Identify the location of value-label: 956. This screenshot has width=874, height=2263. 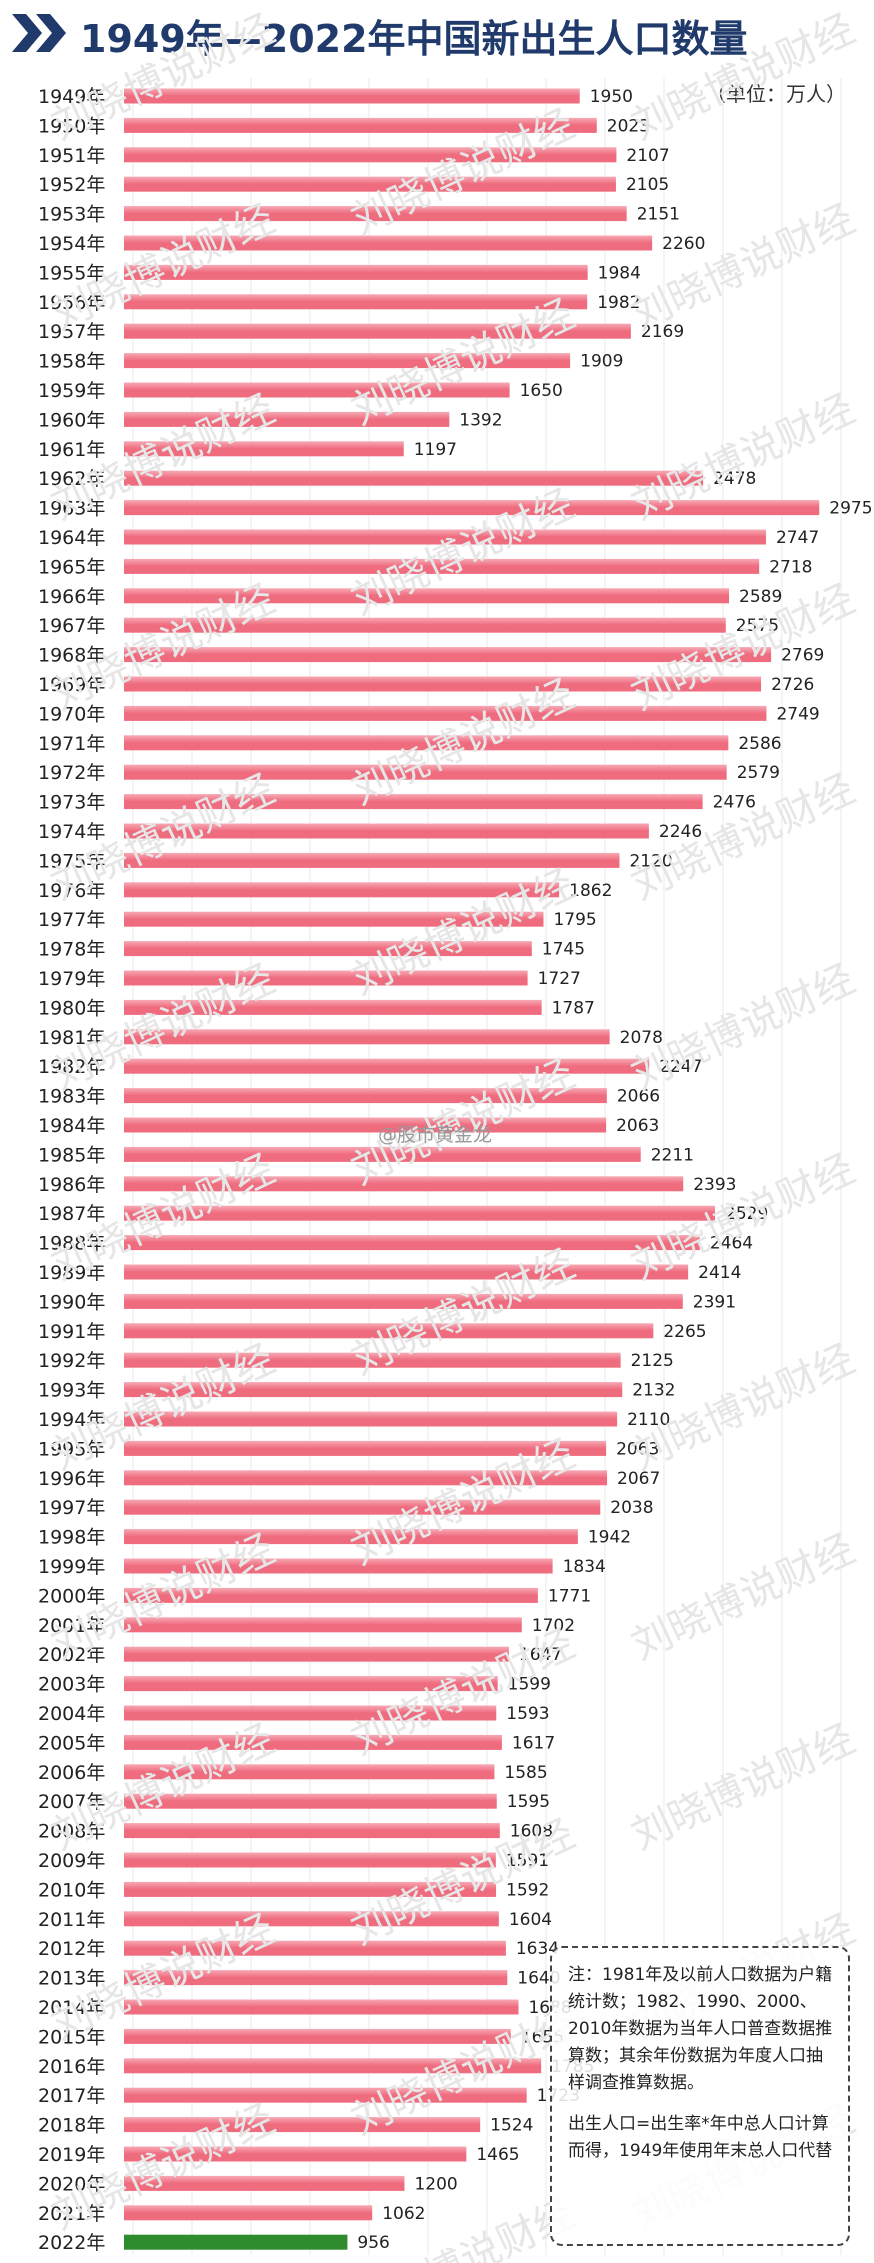
(373, 2243).